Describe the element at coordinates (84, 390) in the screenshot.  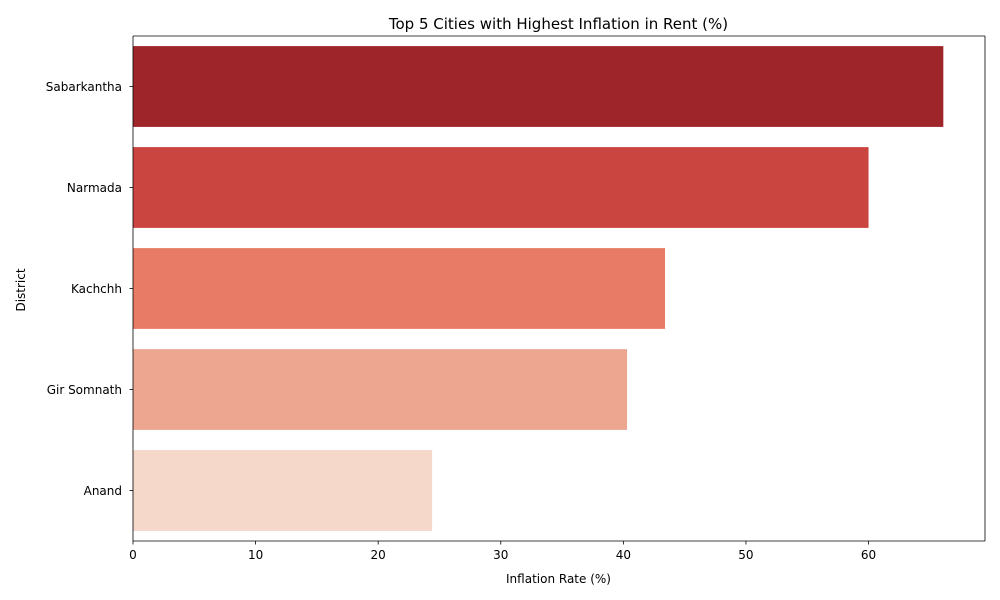
I see `y-tick-label: Gir Somnath` at that location.